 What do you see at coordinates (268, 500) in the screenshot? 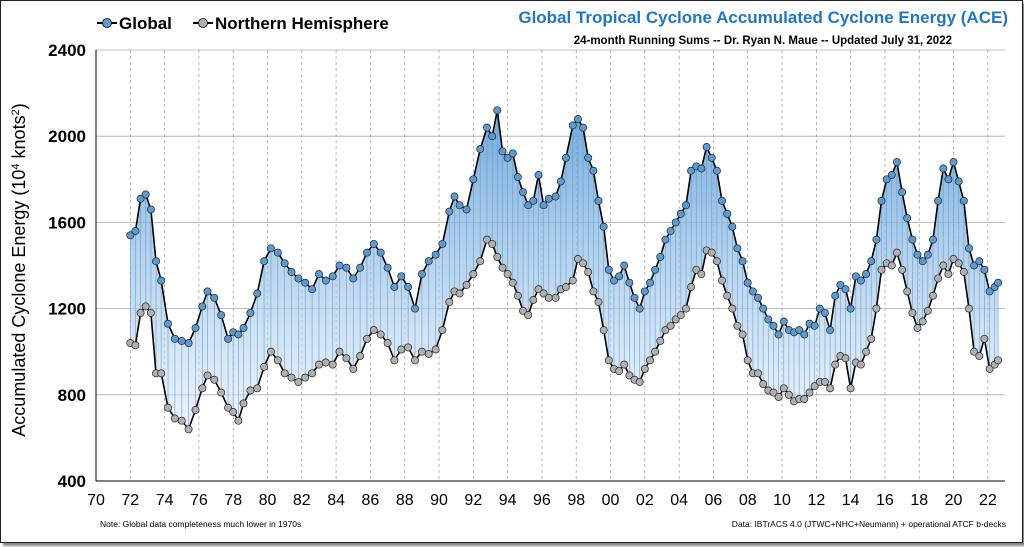
I see `x-tick-label: 80` at bounding box center [268, 500].